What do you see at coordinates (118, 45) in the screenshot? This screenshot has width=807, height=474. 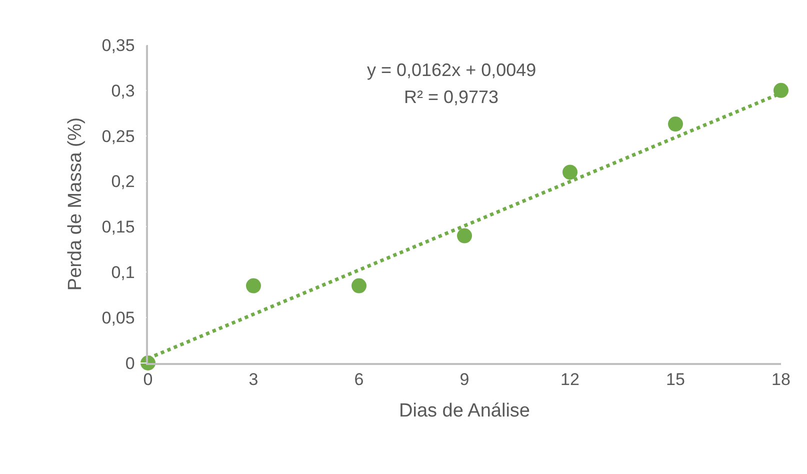 I see `y-tick-label: 0,35` at bounding box center [118, 45].